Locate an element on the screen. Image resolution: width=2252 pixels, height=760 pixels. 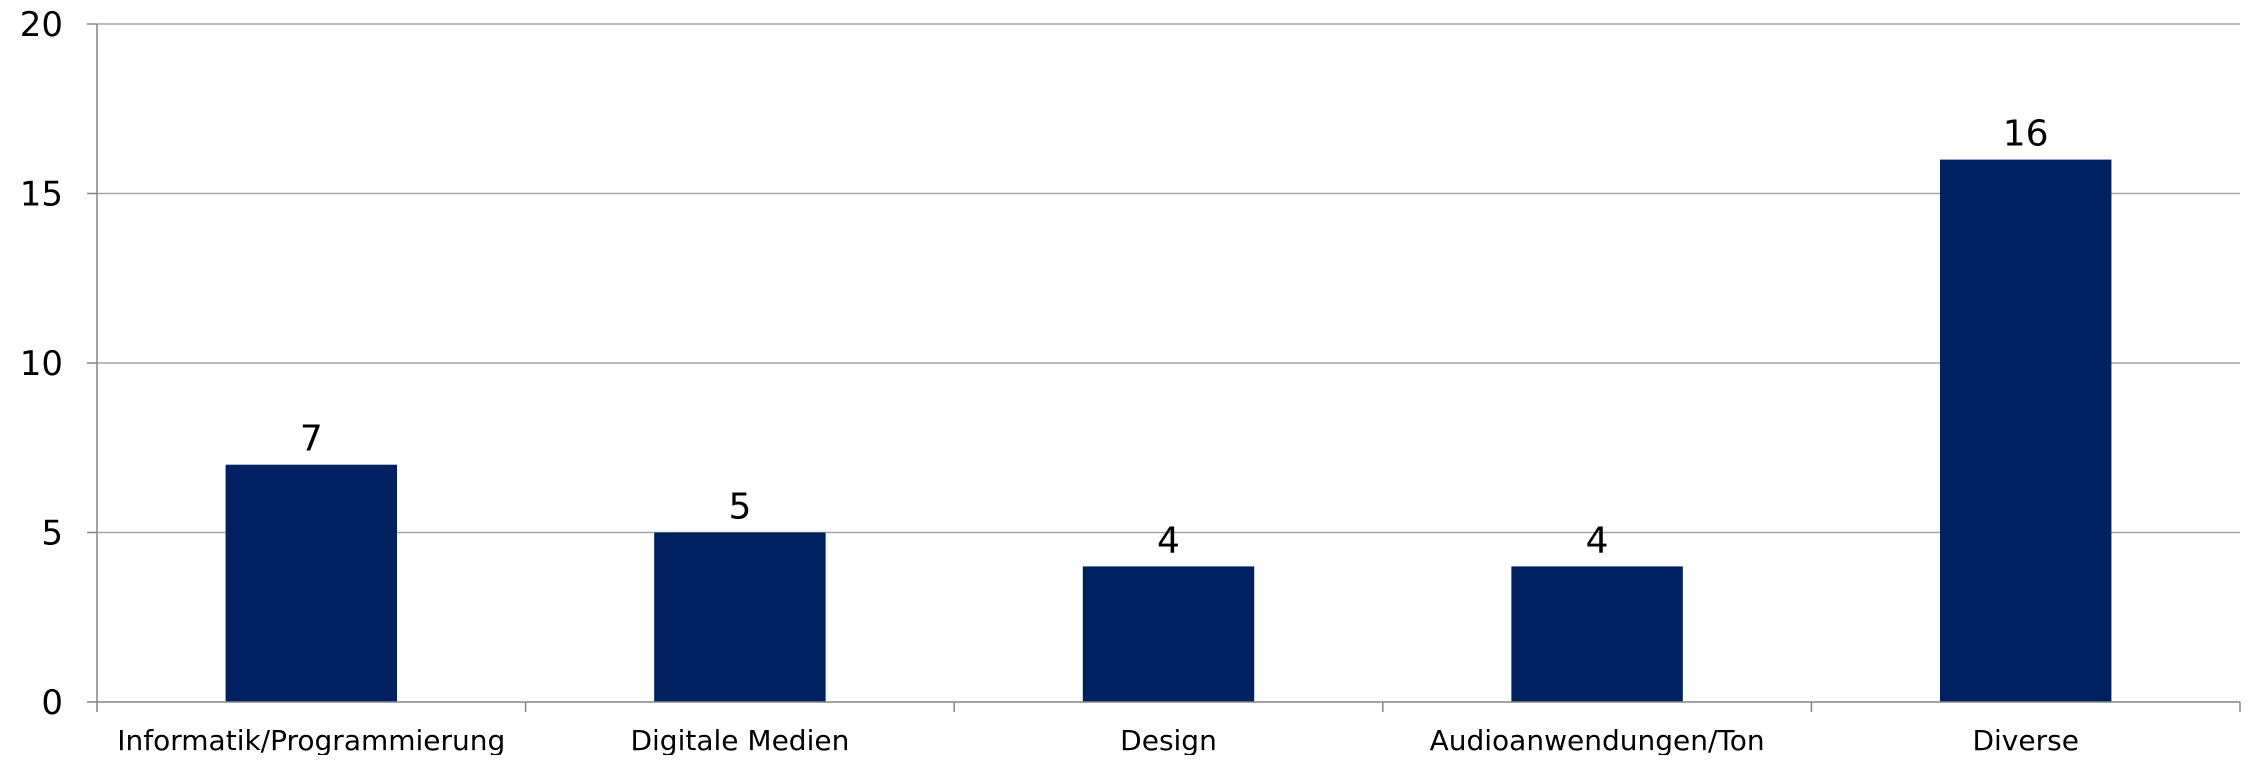
data-label: 7 is located at coordinates (311, 439).